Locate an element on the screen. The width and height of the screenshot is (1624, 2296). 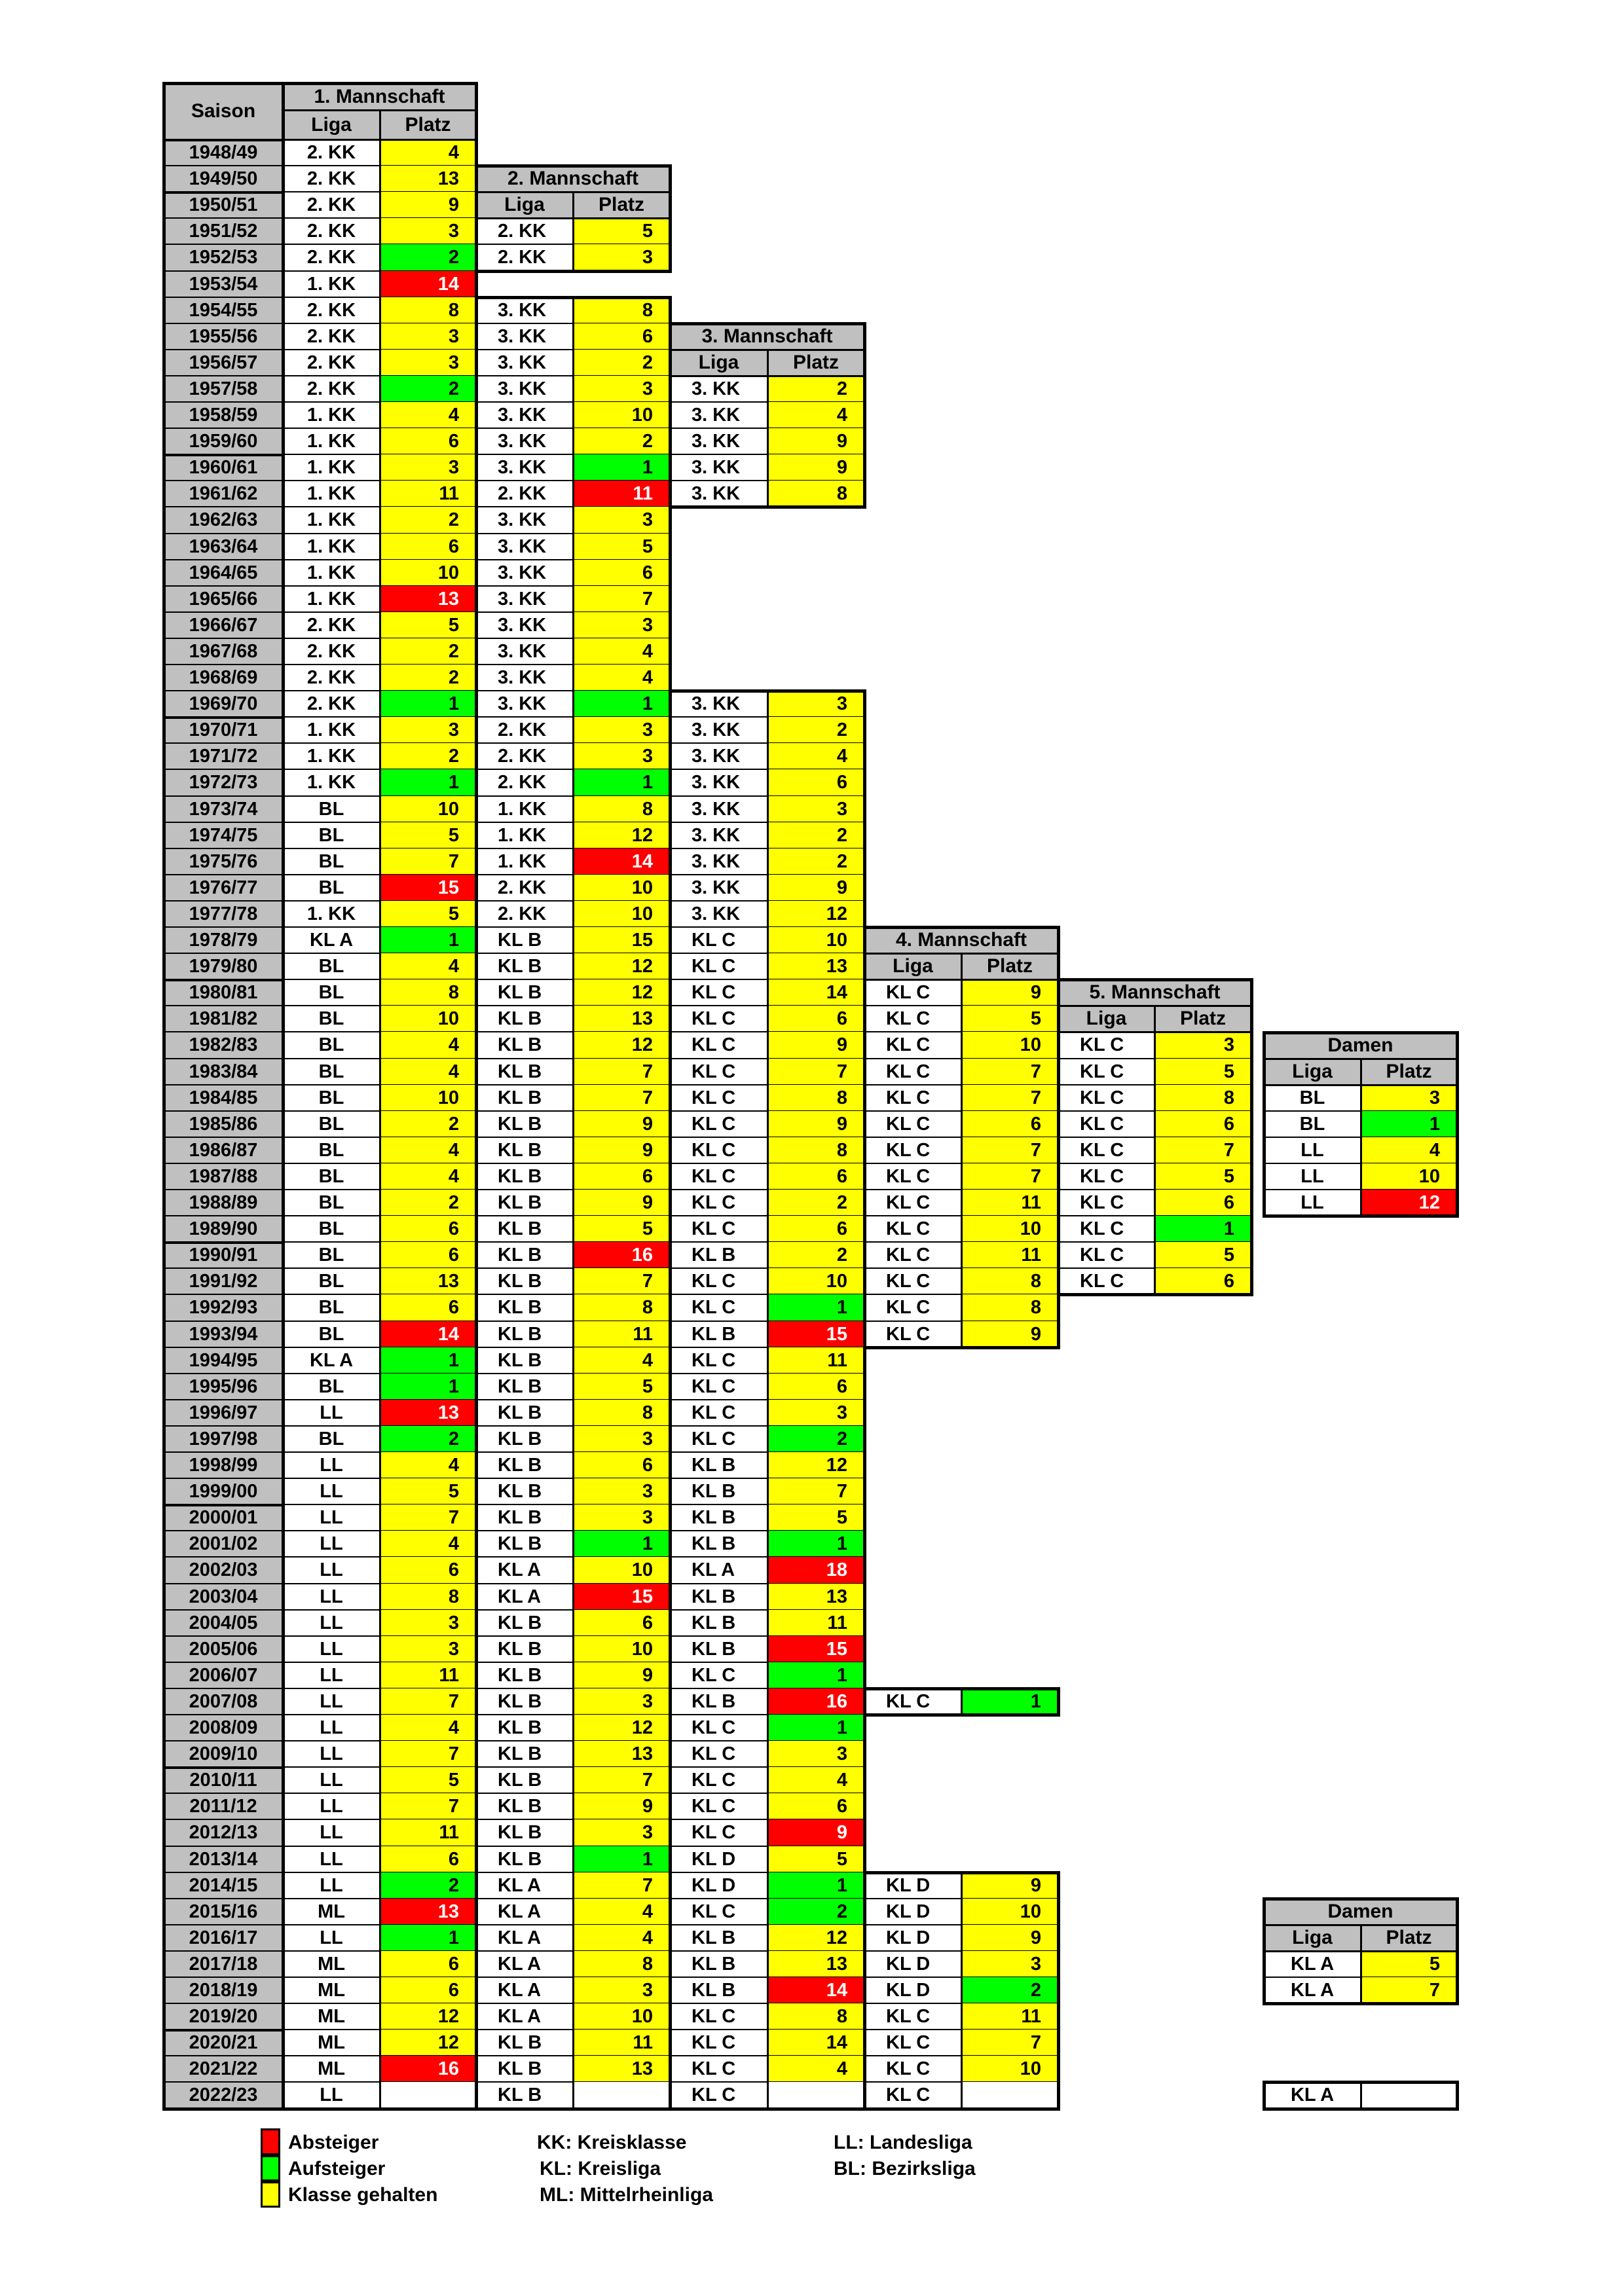
team3a-platz-cell: 8 is located at coordinates (815, 494).